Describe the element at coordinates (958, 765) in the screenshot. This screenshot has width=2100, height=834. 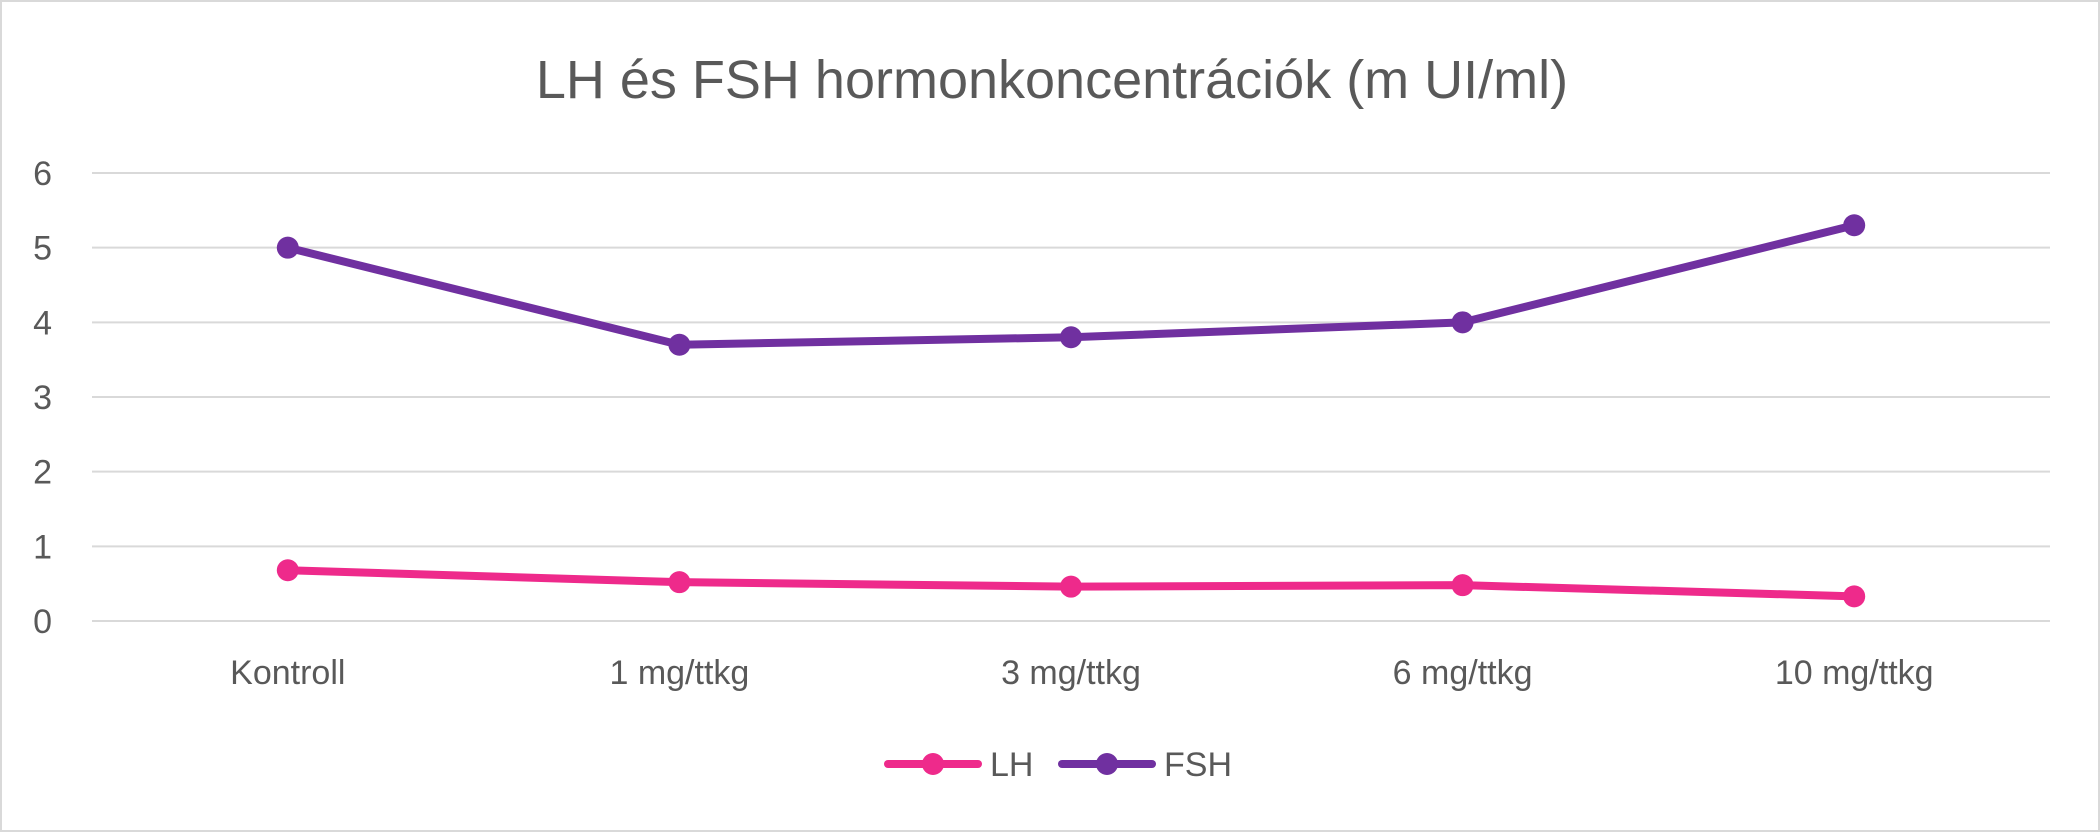
I see `legend-item-lh: LH` at that location.